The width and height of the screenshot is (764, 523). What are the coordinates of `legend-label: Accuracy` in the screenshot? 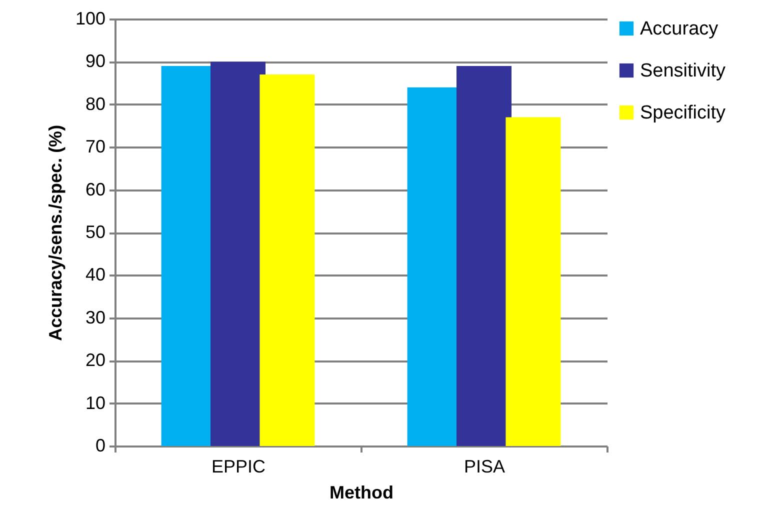 It's located at (679, 29).